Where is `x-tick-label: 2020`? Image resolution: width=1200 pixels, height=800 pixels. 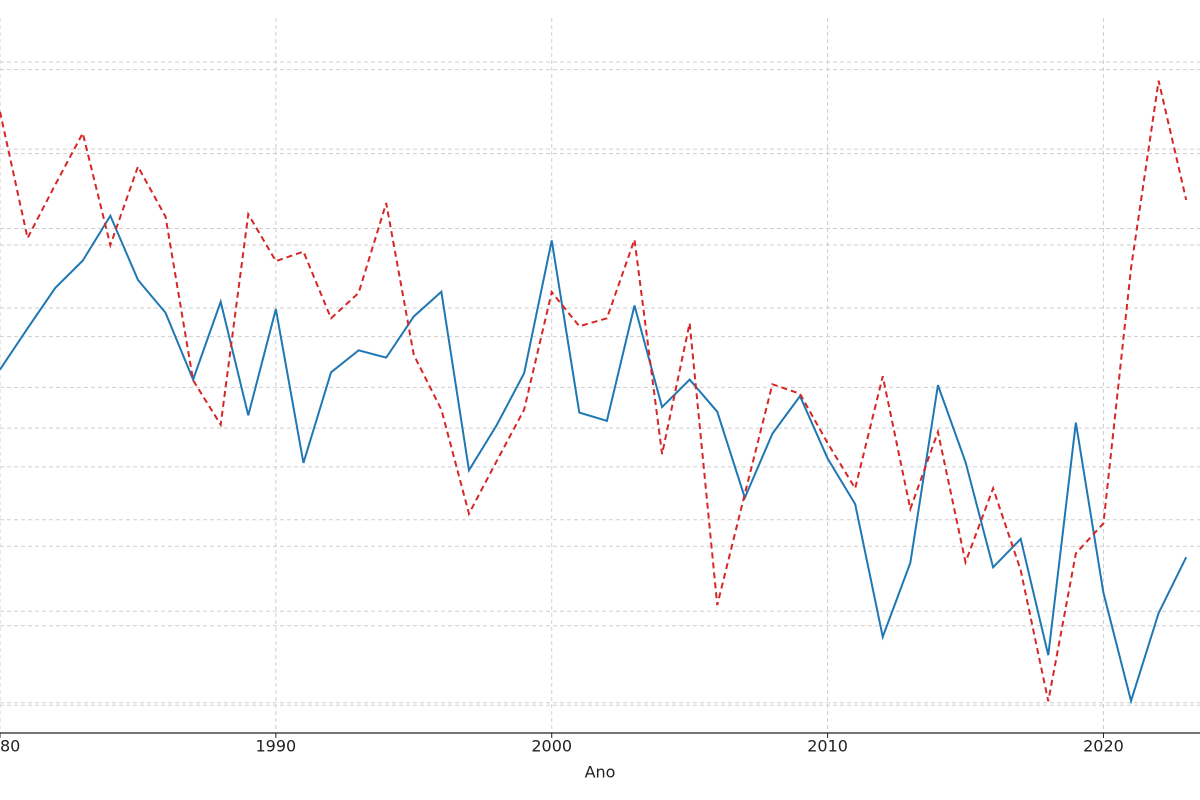
x-tick-label: 2020 is located at coordinates (1103, 746).